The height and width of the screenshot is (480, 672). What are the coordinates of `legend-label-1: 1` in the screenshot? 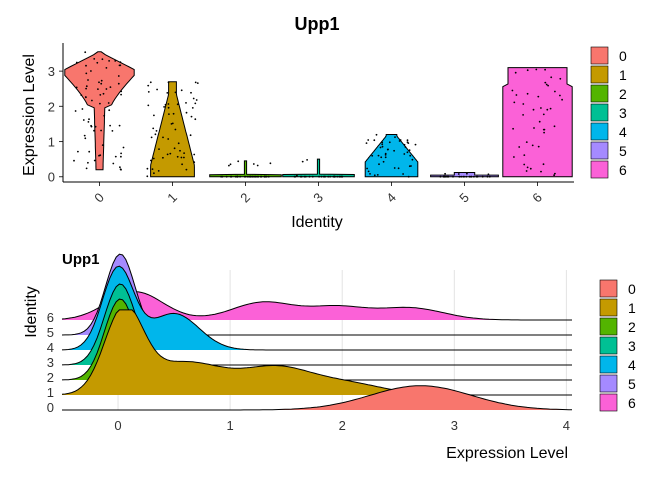 It's located at (623, 75).